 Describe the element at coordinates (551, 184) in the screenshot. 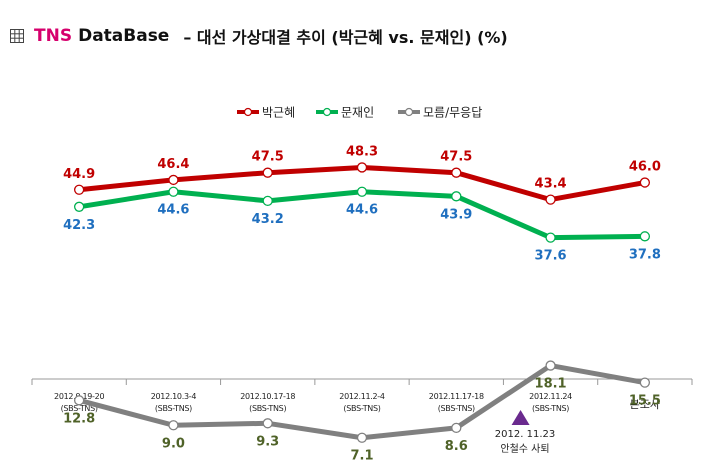

I see `data-label: 43.4` at that location.